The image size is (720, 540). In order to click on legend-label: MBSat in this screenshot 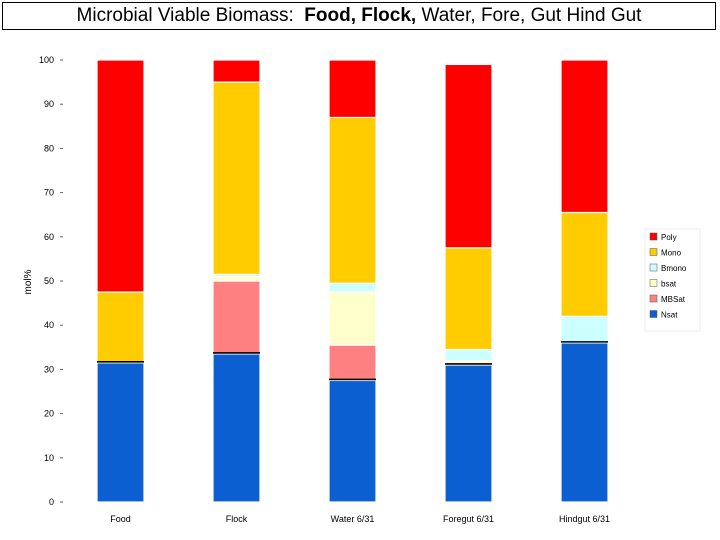, I will do `click(673, 299)`.